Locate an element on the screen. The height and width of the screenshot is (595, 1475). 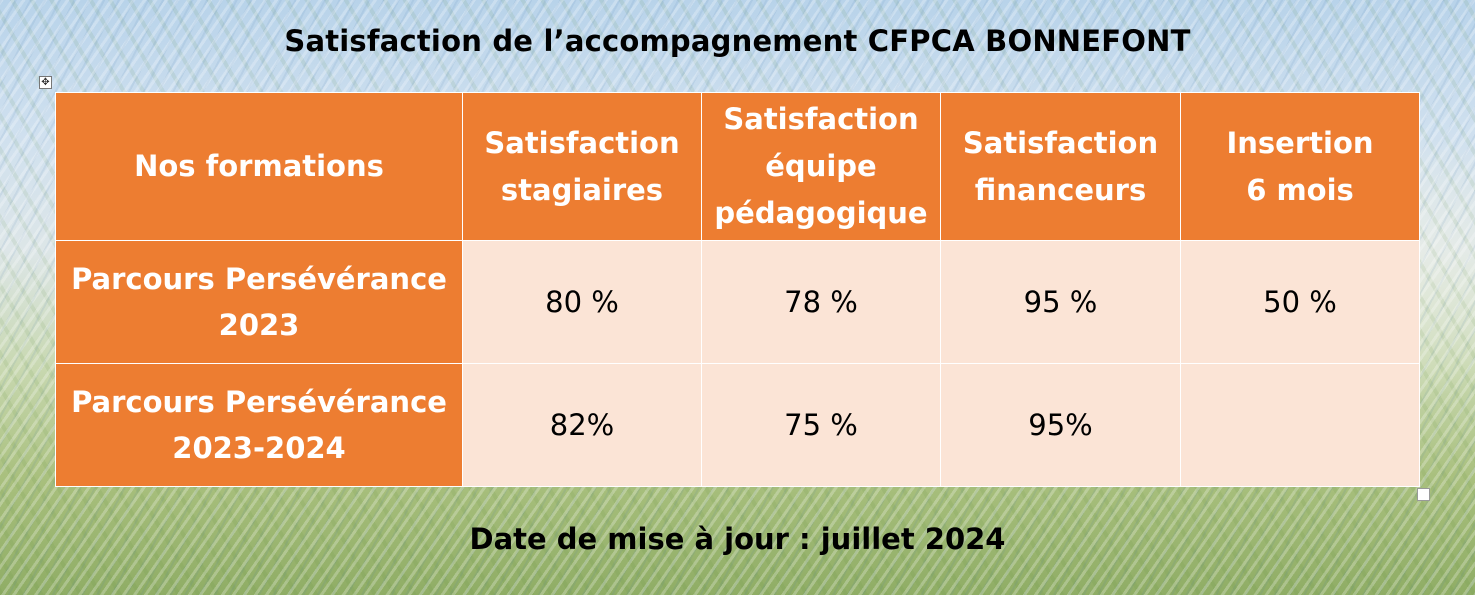
row-label-line2: 2023 is located at coordinates (259, 325).